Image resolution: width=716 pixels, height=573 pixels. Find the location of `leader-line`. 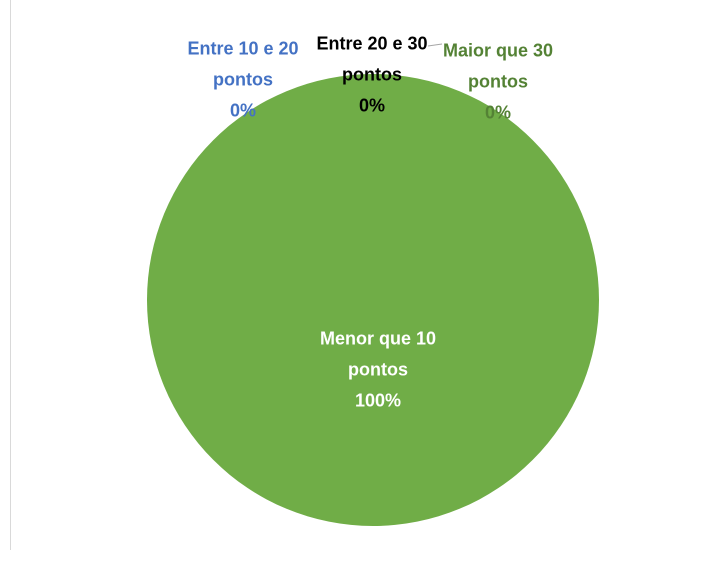

leader-line is located at coordinates (435, 45).